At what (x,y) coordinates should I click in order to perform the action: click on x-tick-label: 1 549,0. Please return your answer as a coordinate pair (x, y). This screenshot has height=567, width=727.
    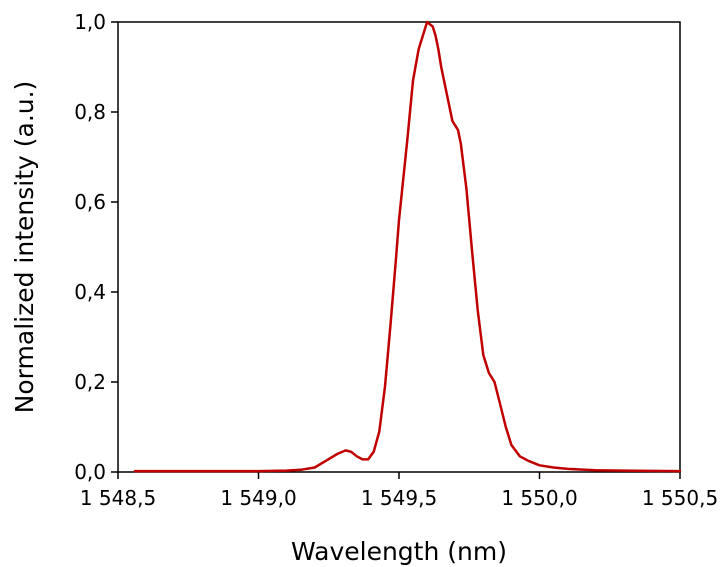
    Looking at the image, I should click on (258, 498).